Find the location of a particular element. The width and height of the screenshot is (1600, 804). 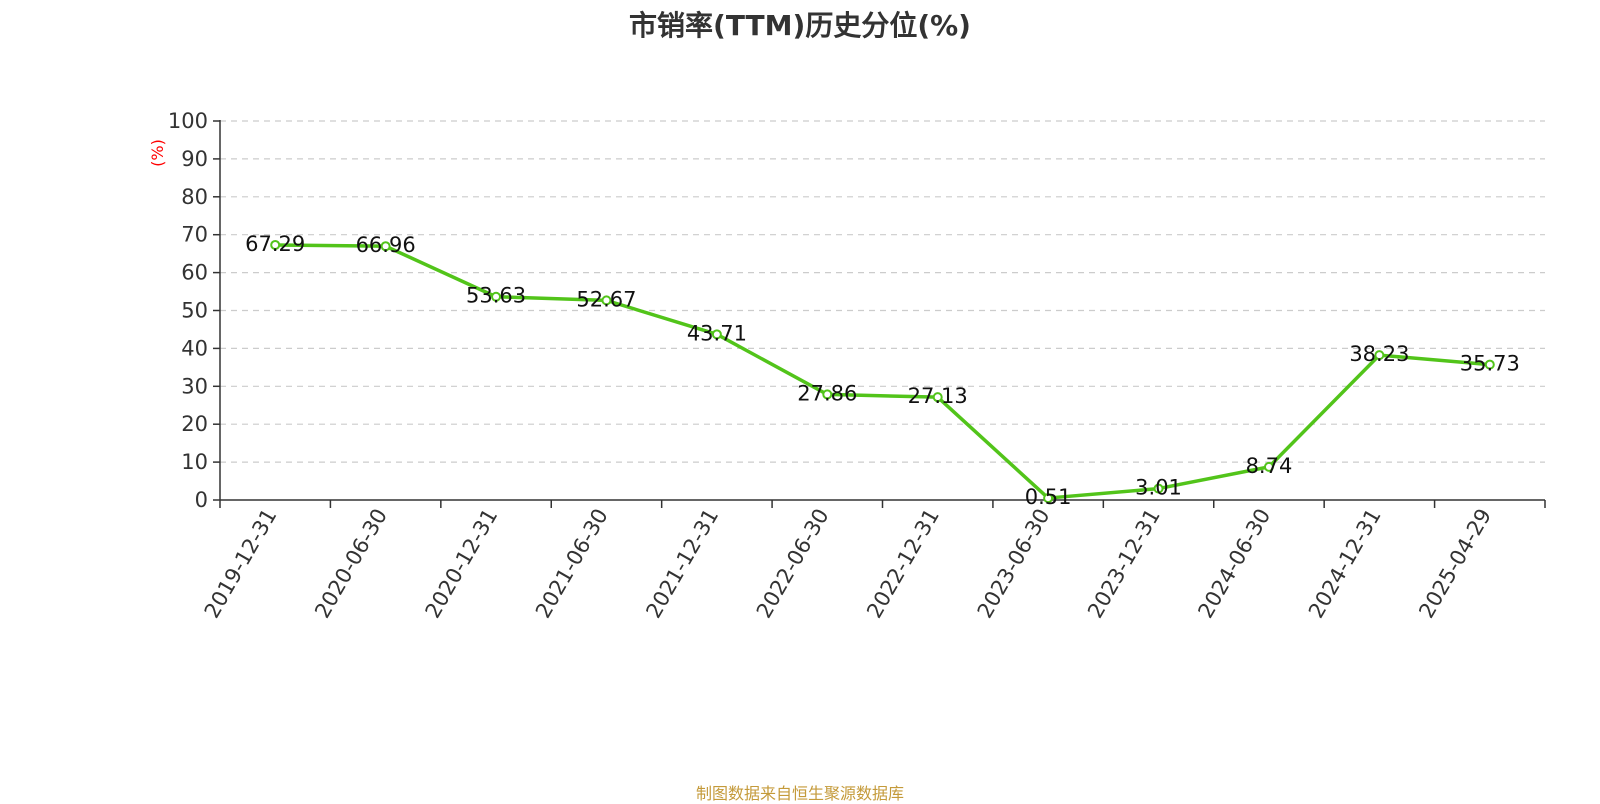

y-tick-label: 30 is located at coordinates (194, 386).